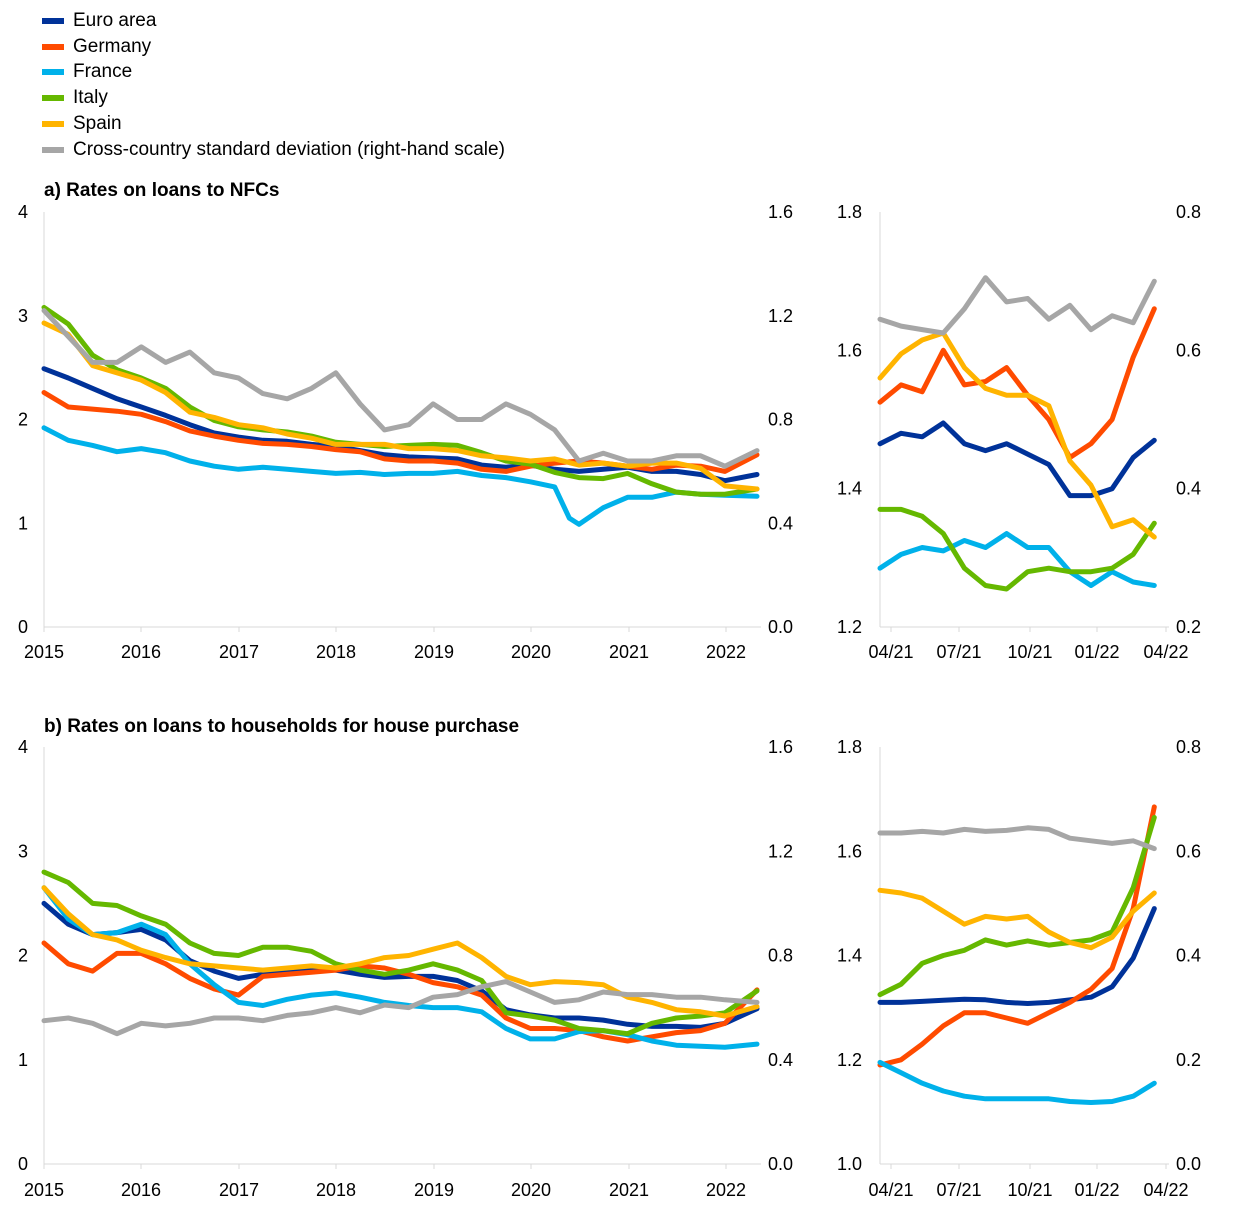  I want to click on legend-item-italy: Italy, so click(273, 98).